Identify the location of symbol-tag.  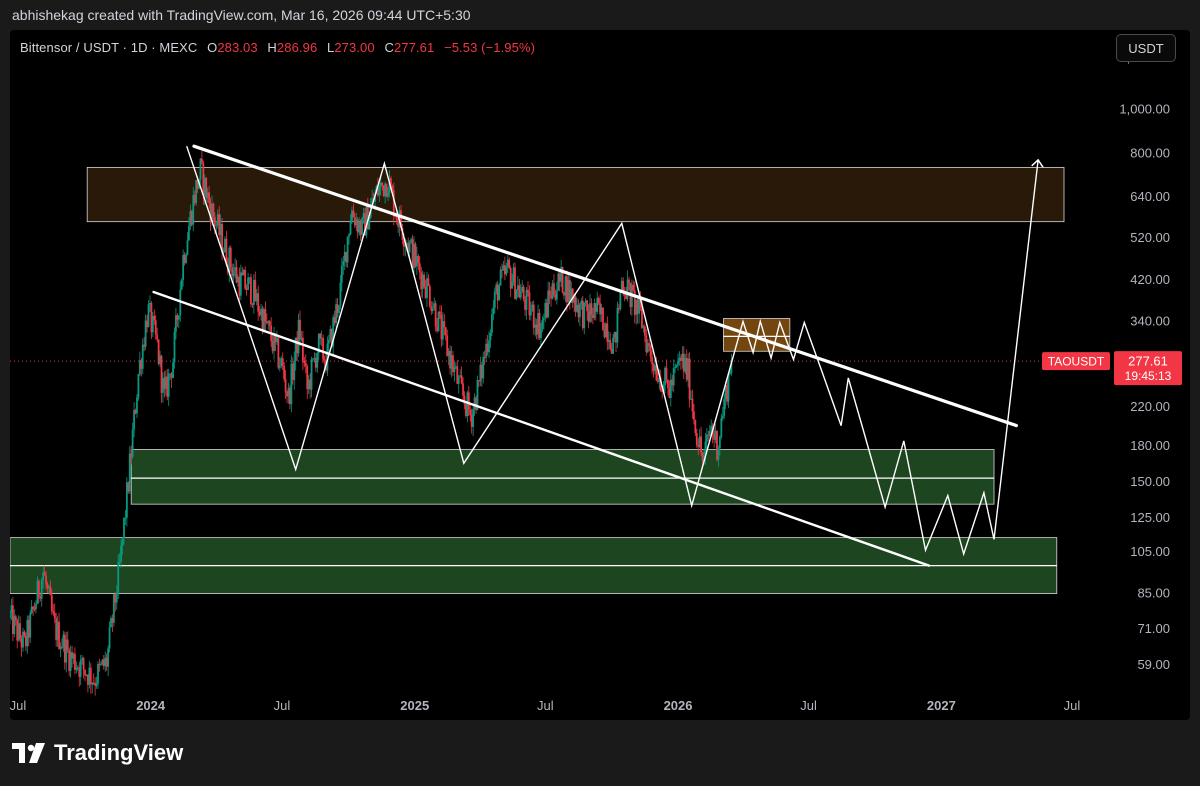
(1076, 361).